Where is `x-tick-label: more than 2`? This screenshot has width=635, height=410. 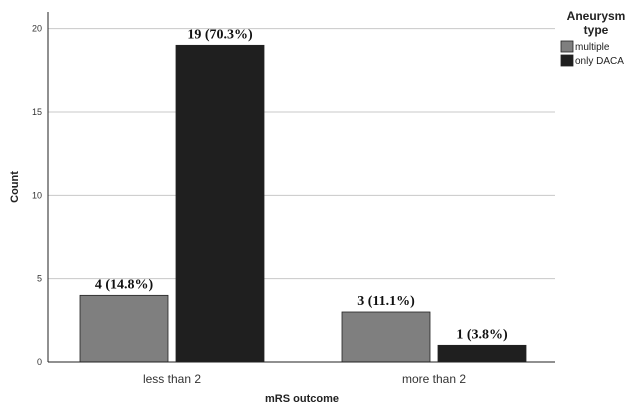 x-tick-label: more than 2 is located at coordinates (434, 379).